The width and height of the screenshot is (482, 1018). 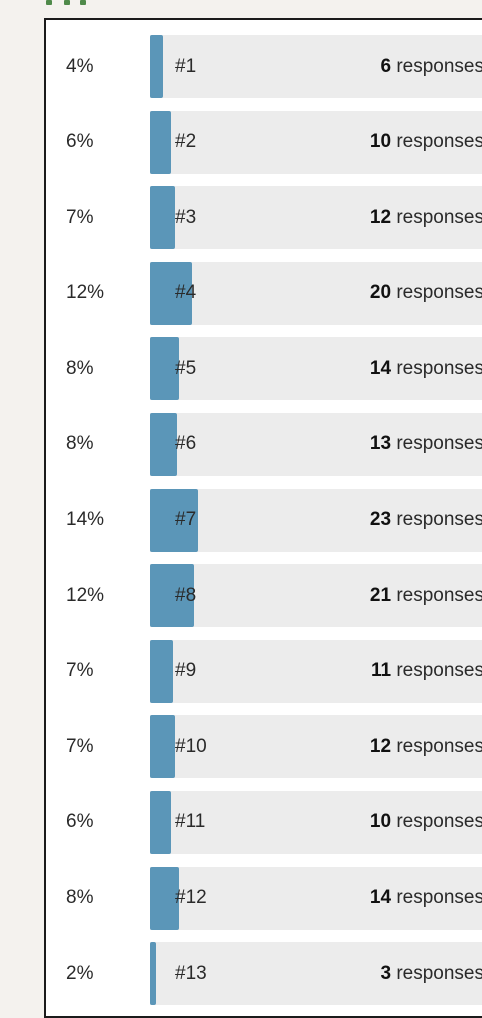 What do you see at coordinates (80, 973) in the screenshot?
I see `row-percent: 2%` at bounding box center [80, 973].